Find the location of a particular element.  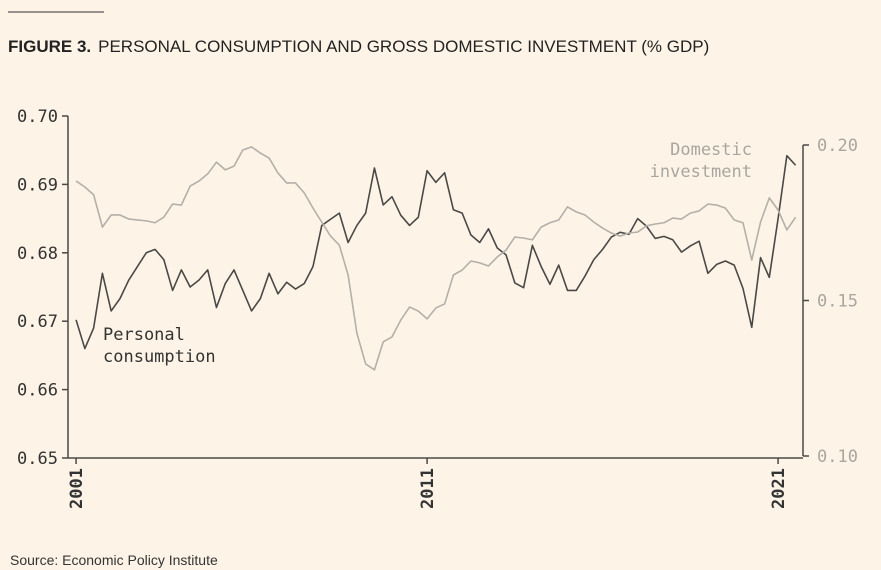

figure-label: FIGURE 3. is located at coordinates (49, 46).